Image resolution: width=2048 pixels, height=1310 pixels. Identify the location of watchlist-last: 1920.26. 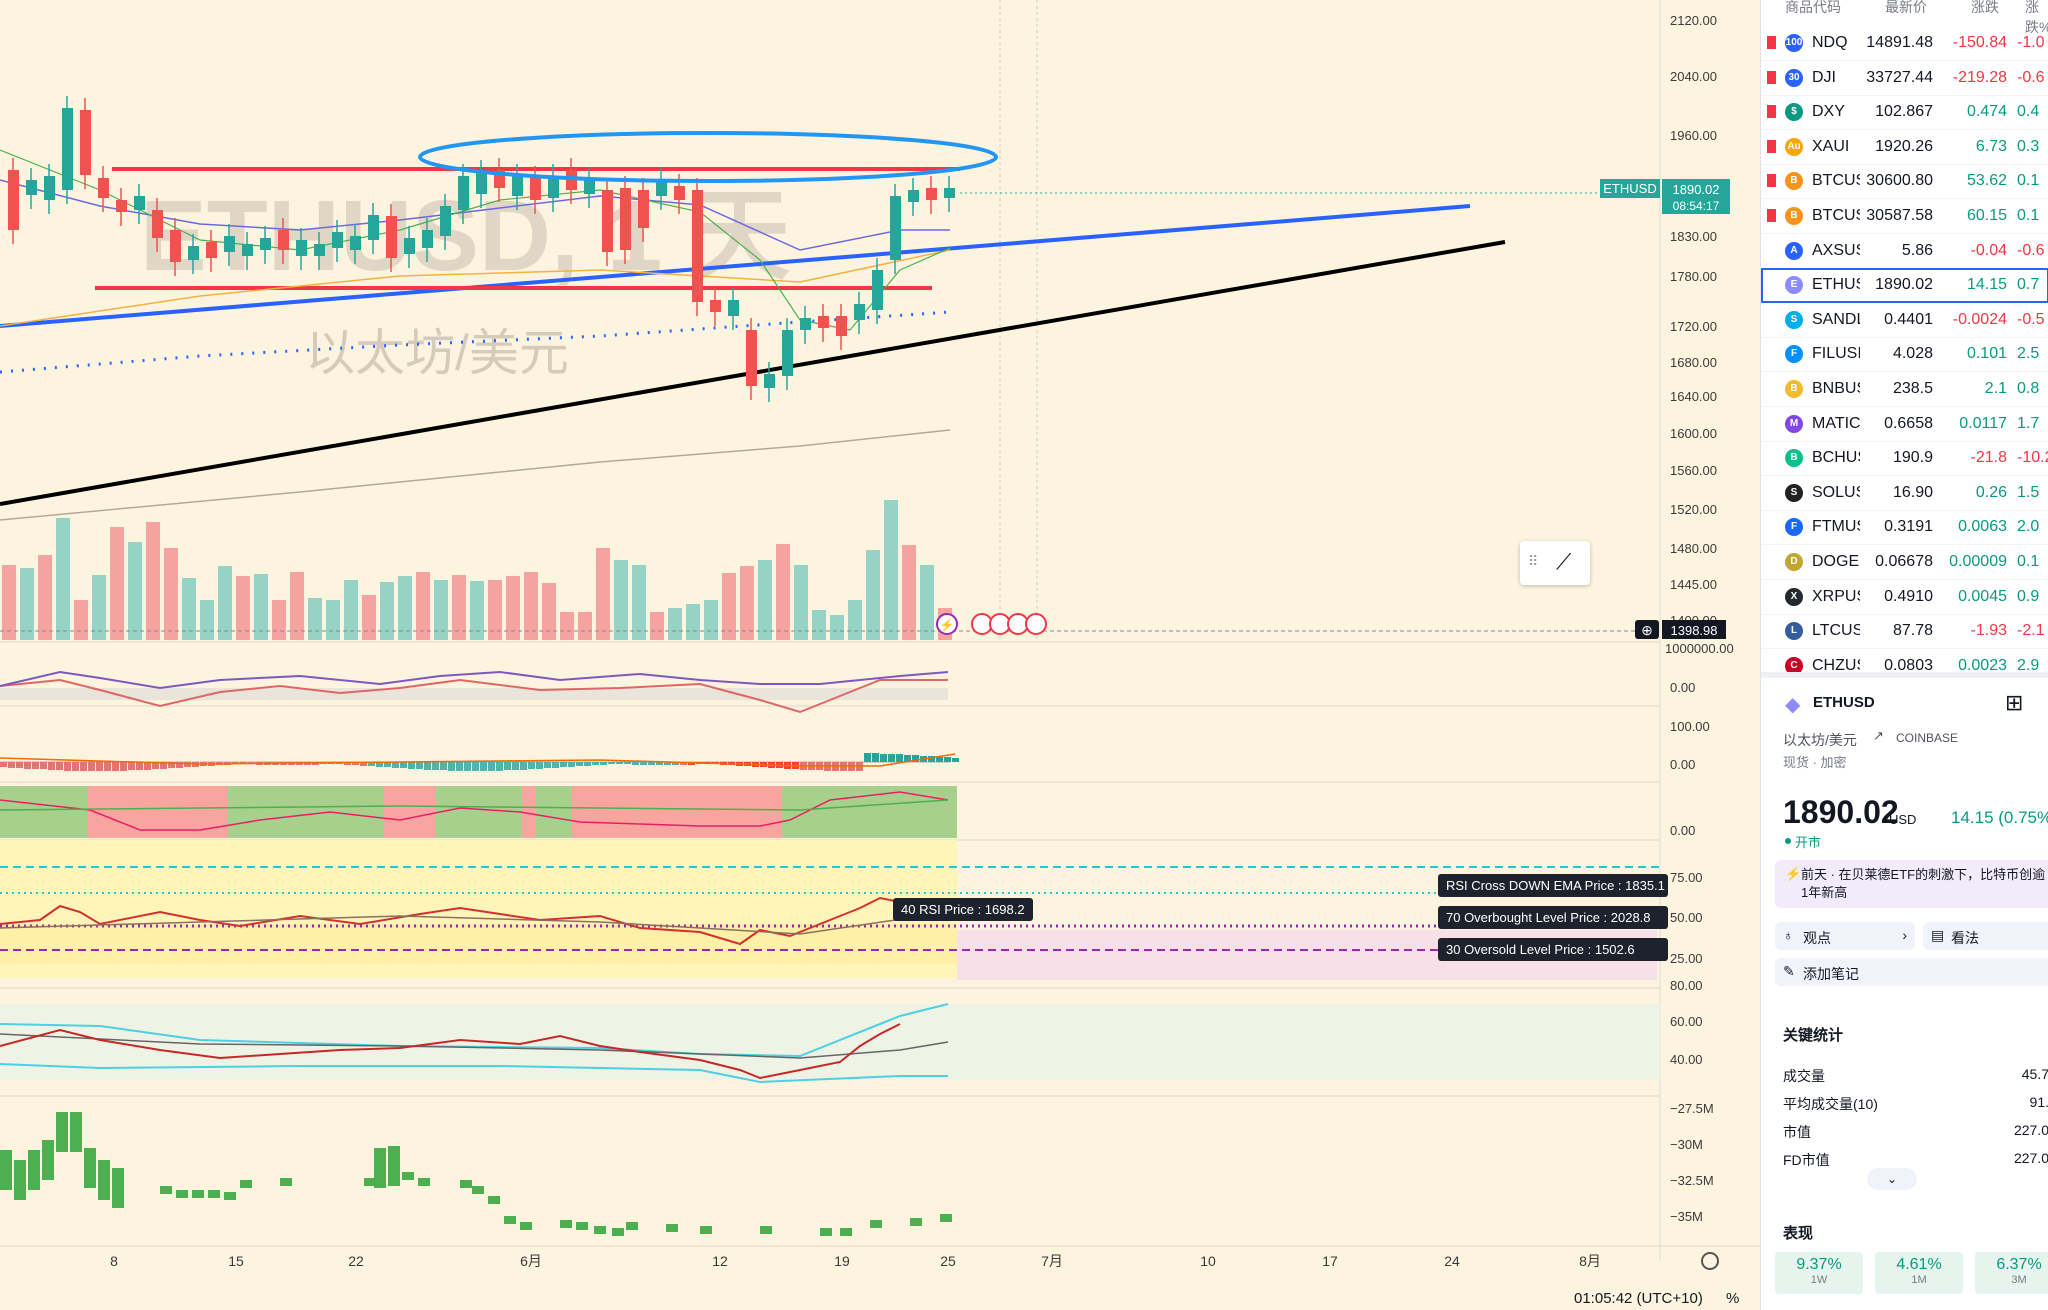
(1904, 146).